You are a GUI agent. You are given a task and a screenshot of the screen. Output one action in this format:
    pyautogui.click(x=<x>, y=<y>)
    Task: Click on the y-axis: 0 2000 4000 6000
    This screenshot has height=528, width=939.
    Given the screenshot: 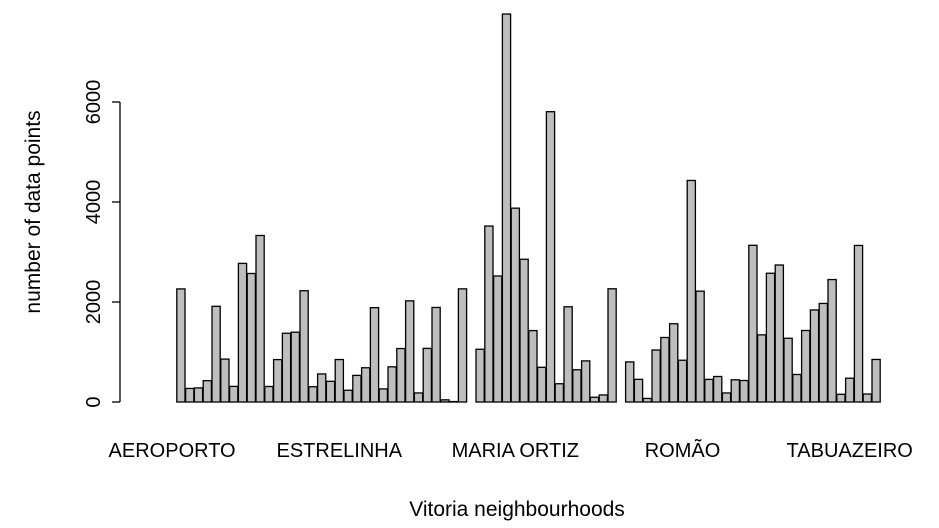 What is the action you would take?
    pyautogui.click(x=102, y=244)
    